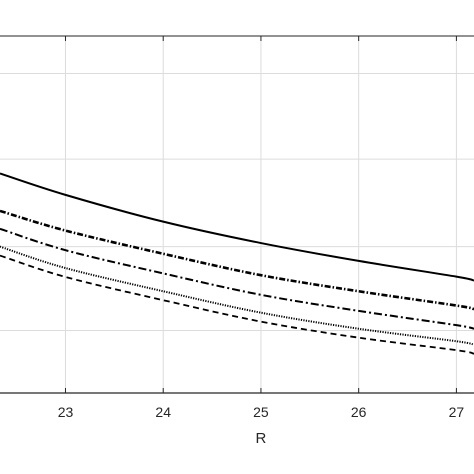 The image size is (474, 474). I want to click on x-tick-label-25: 25, so click(261, 412).